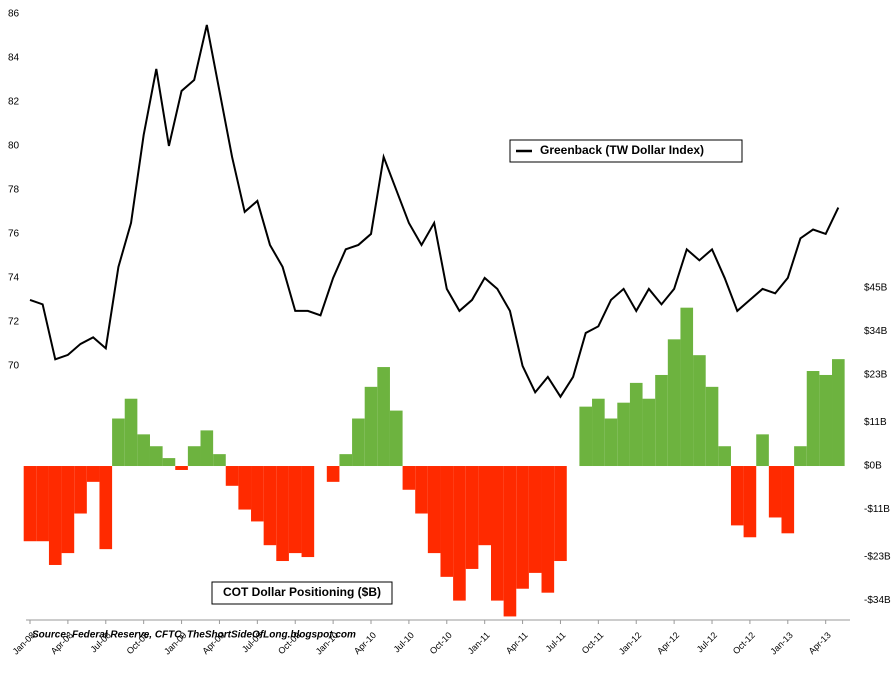 Image resolution: width=894 pixels, height=691 pixels. Describe the element at coordinates (517, 643) in the screenshot. I see `x-tick-label: Apr-11` at that location.